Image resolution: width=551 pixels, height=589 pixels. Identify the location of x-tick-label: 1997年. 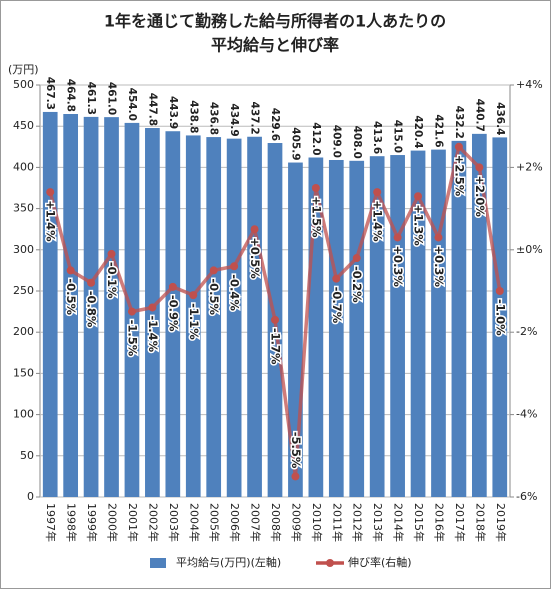
(51, 522).